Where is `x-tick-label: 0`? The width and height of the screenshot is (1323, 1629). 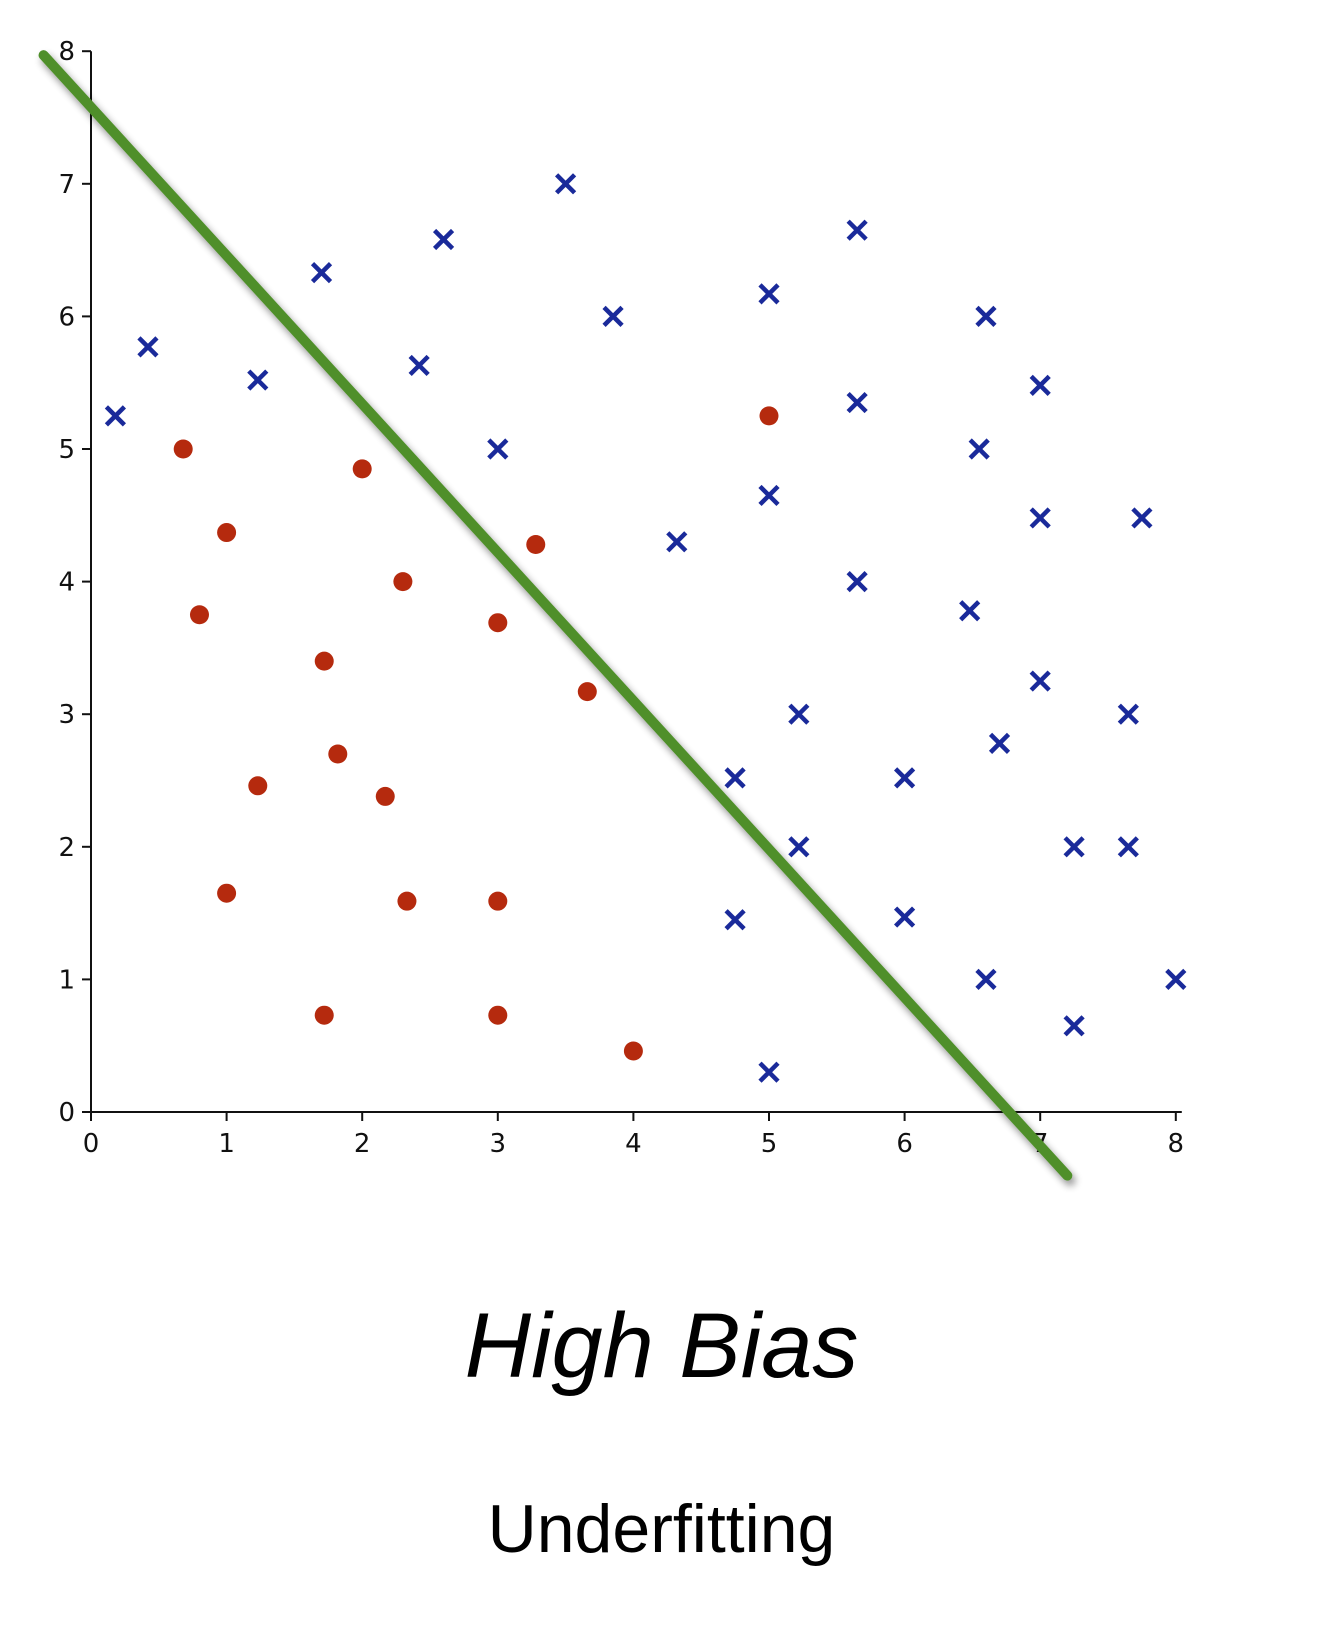
x-tick-label: 0 is located at coordinates (91, 1144).